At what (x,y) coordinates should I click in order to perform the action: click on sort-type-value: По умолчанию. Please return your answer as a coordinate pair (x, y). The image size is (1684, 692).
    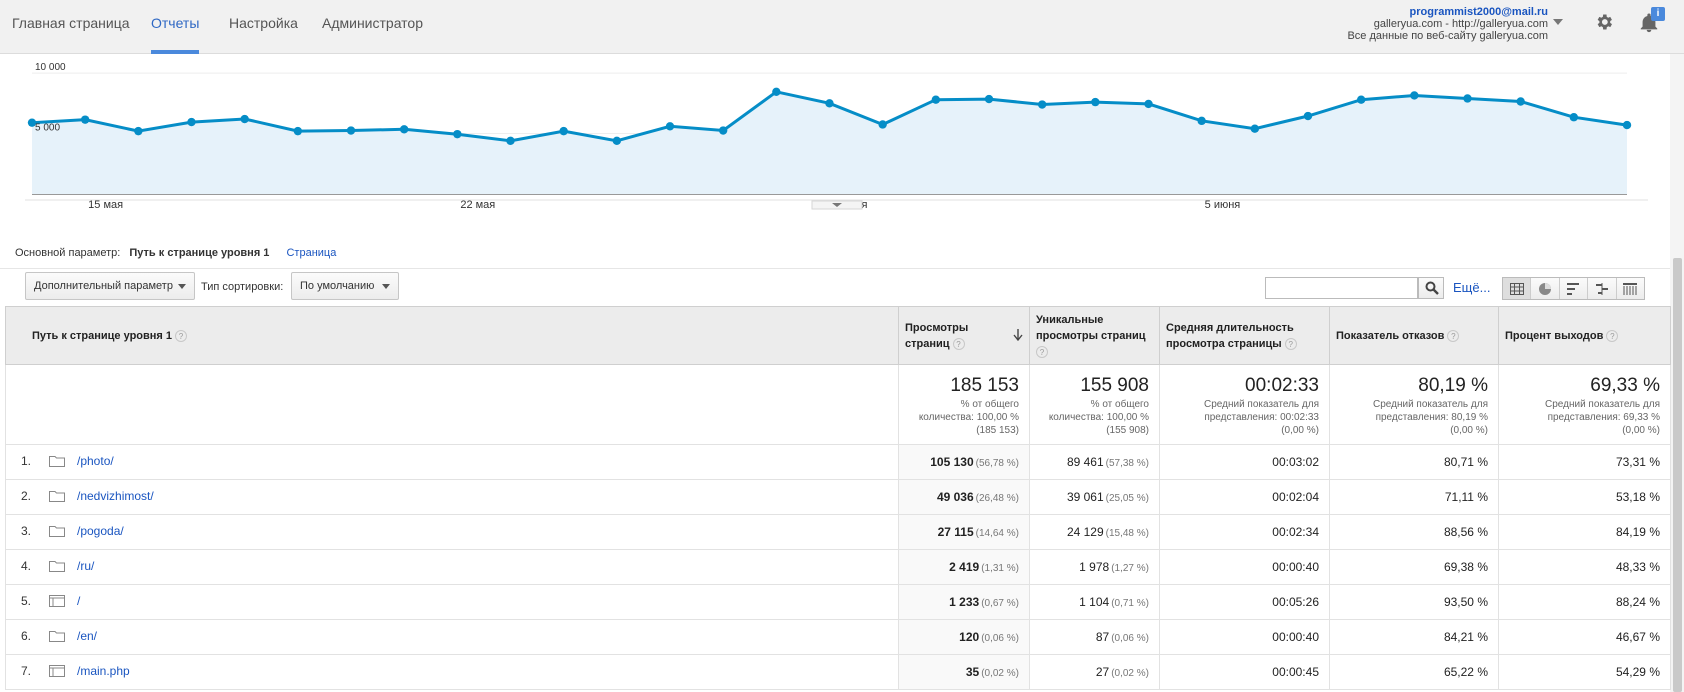
    Looking at the image, I should click on (337, 286).